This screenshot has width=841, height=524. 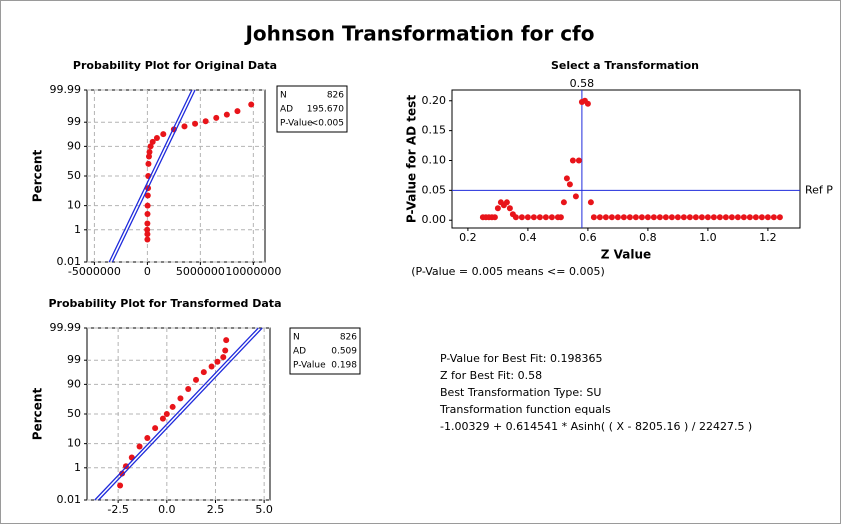 What do you see at coordinates (525, 409) in the screenshot?
I see `summary-line: Transformation function equals` at bounding box center [525, 409].